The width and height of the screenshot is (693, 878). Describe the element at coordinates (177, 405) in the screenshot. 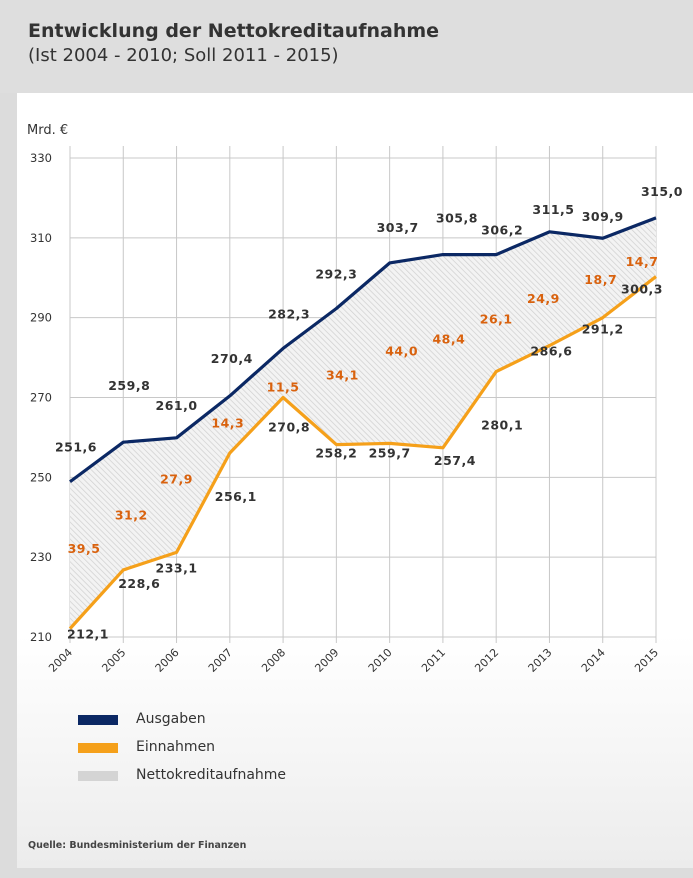

I see `ausgaben-value-2006: 261,0` at that location.